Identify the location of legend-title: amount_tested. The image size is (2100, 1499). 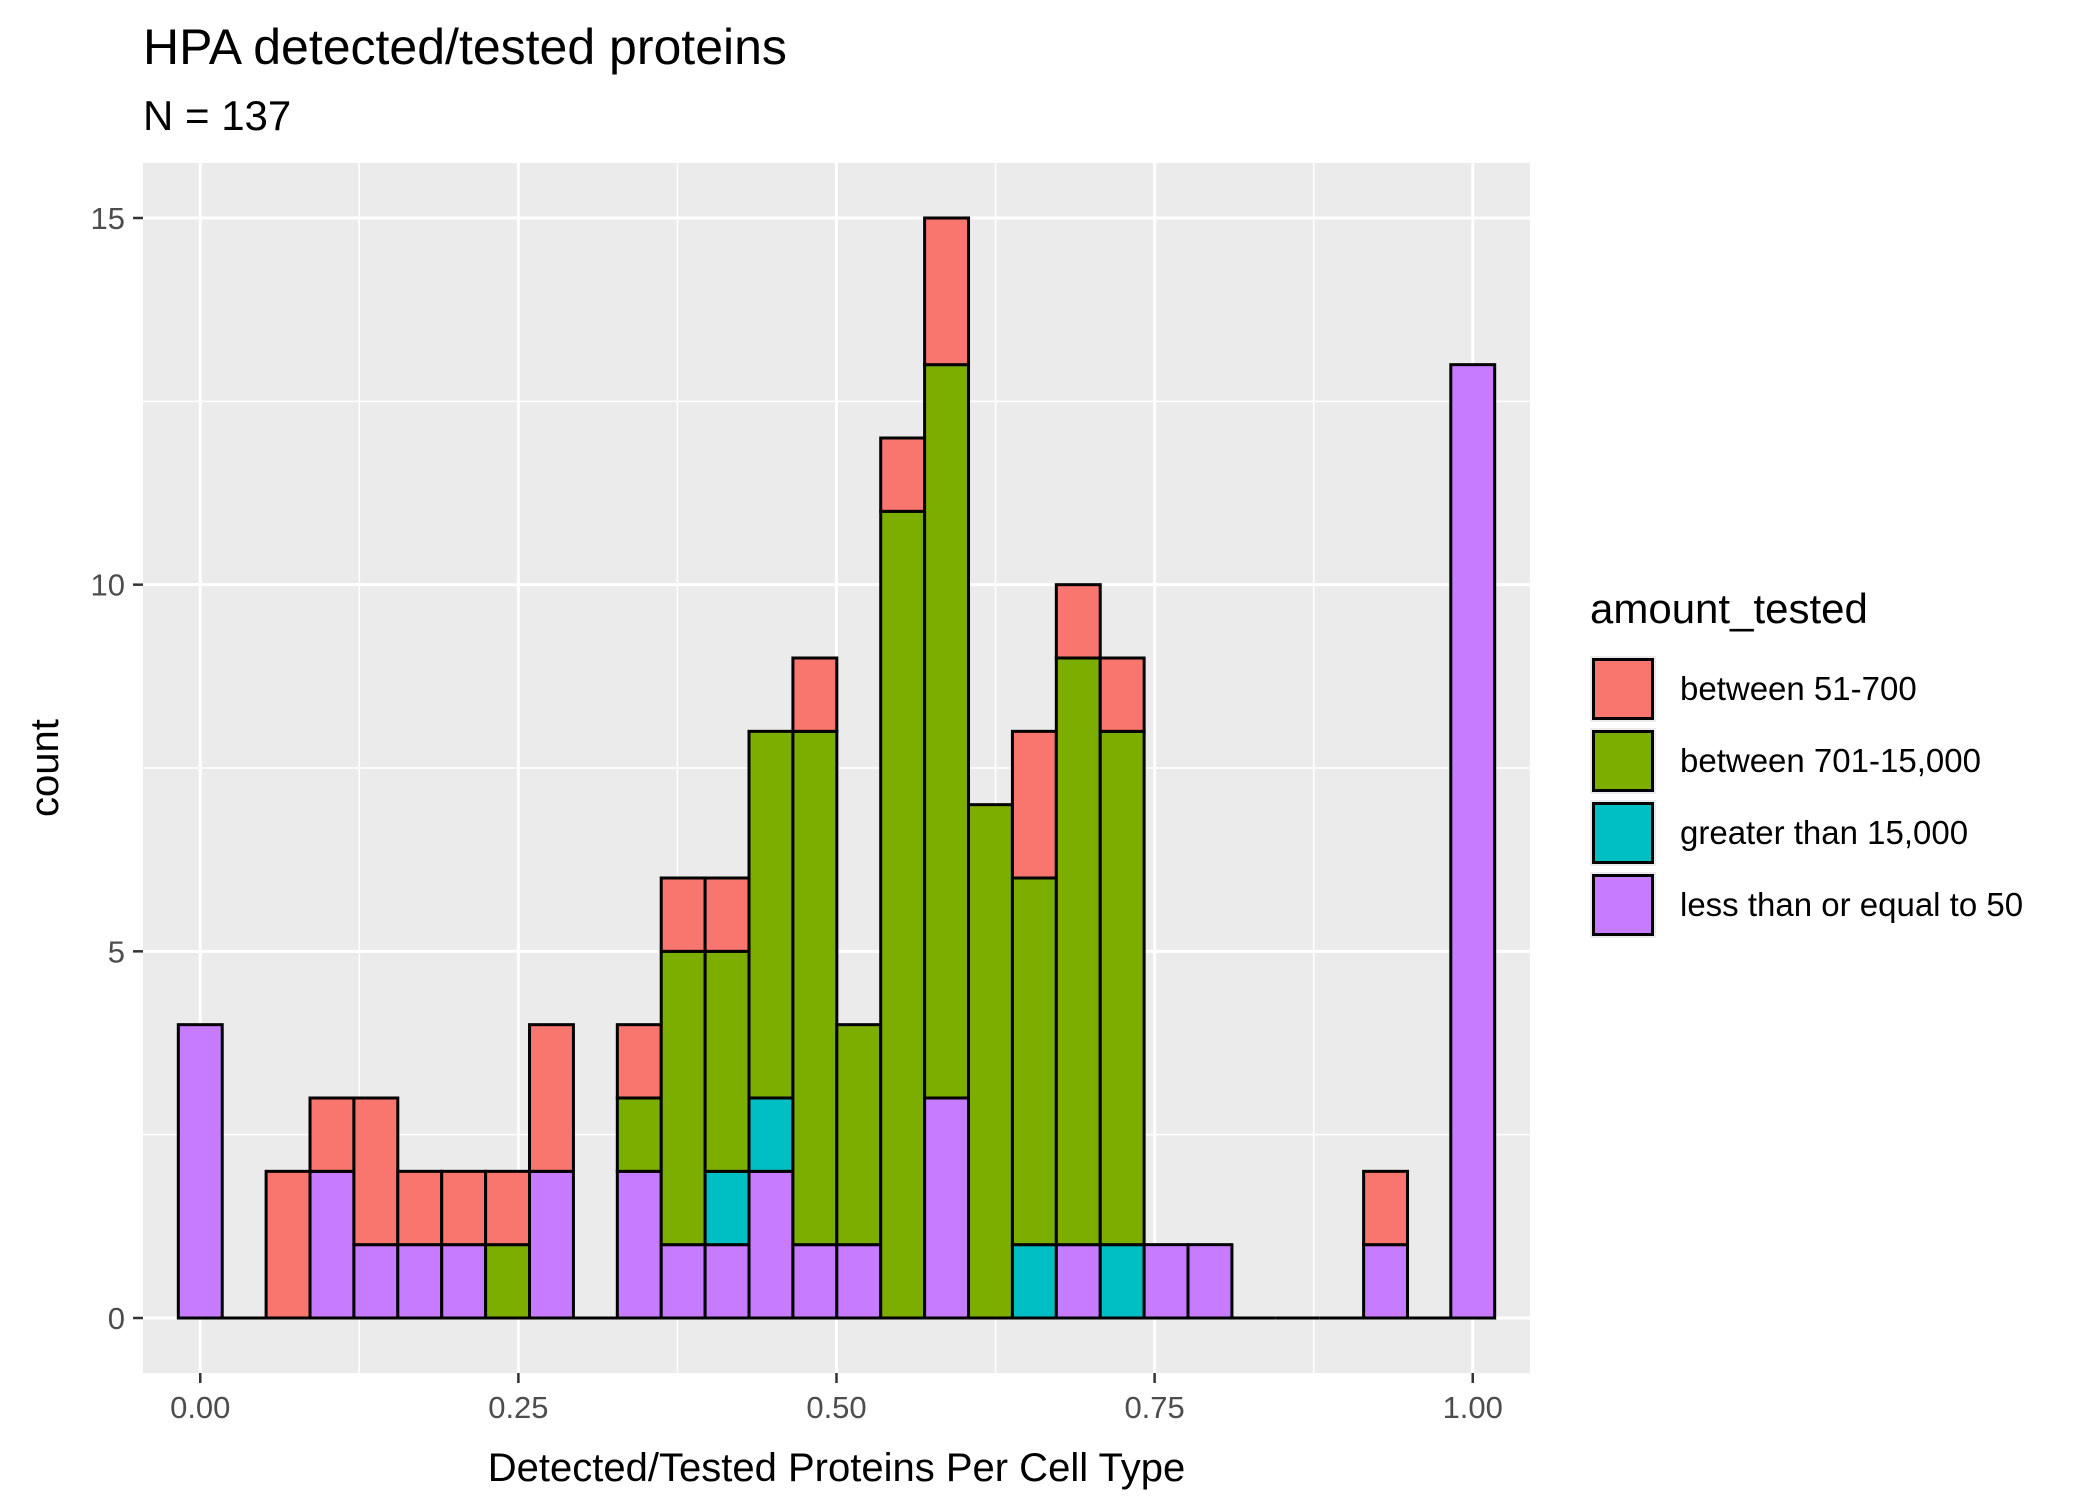
(1729, 608).